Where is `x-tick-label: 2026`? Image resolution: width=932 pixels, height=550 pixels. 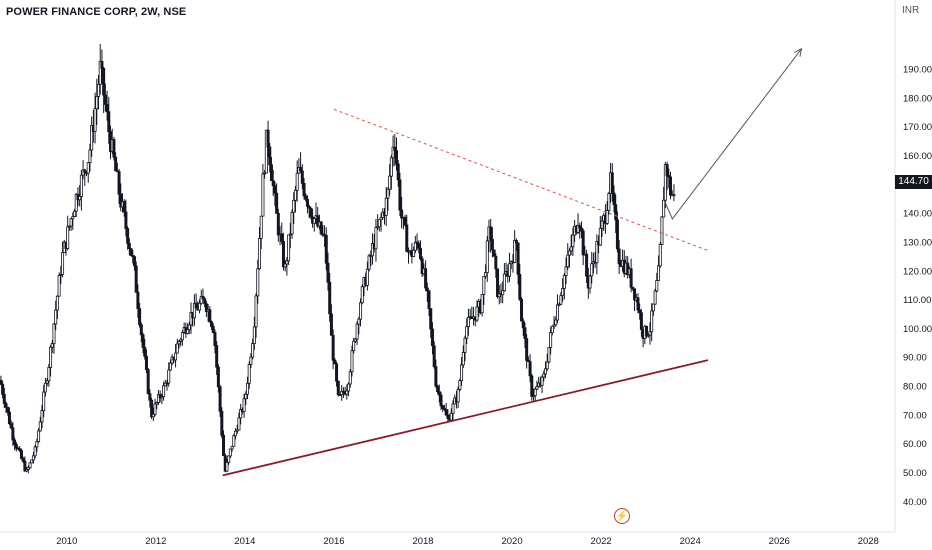 x-tick-label: 2026 is located at coordinates (779, 541).